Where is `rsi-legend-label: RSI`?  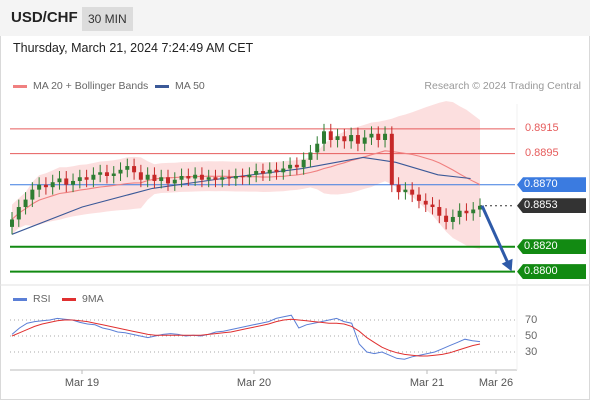 rsi-legend-label: RSI is located at coordinates (42, 299).